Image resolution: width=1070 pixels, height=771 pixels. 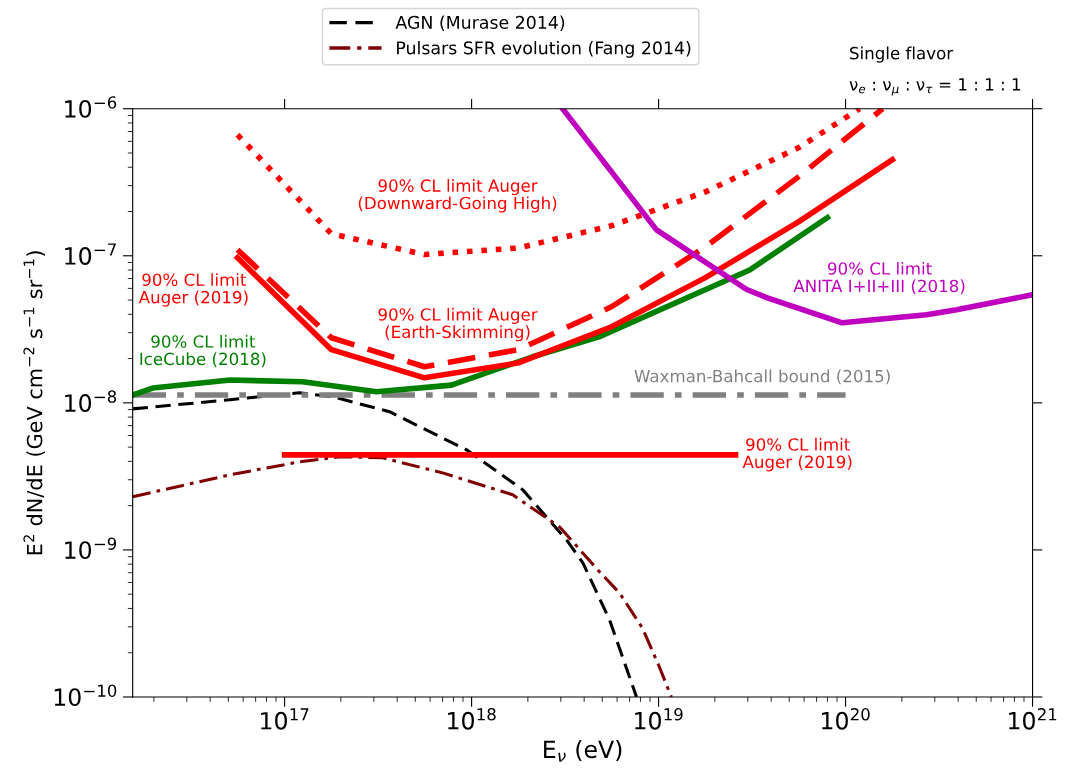 What do you see at coordinates (879, 278) in the screenshot?
I see `annotation: 90% CL limit ANITA I+II+III (2018)` at bounding box center [879, 278].